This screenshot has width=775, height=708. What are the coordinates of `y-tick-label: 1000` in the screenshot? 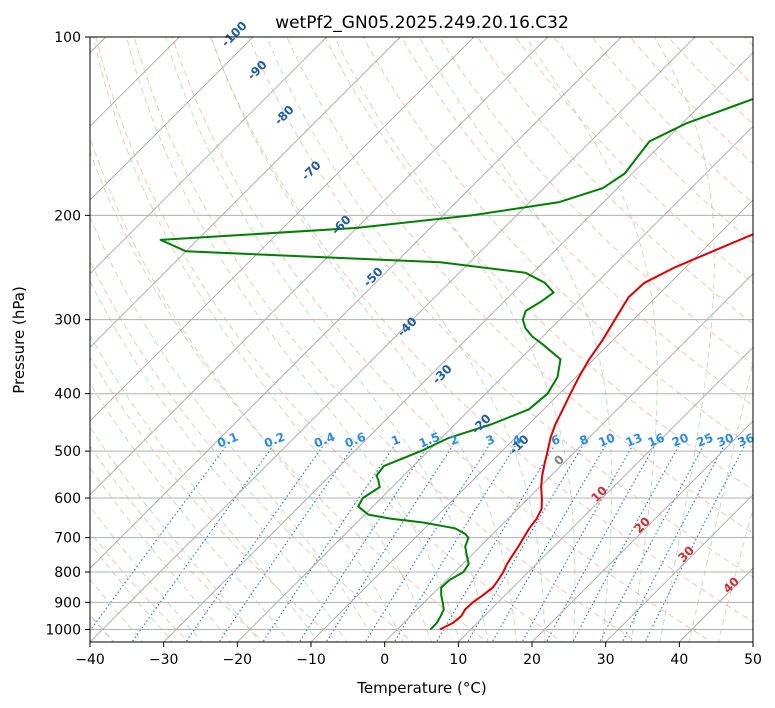 It's located at (63, 630).